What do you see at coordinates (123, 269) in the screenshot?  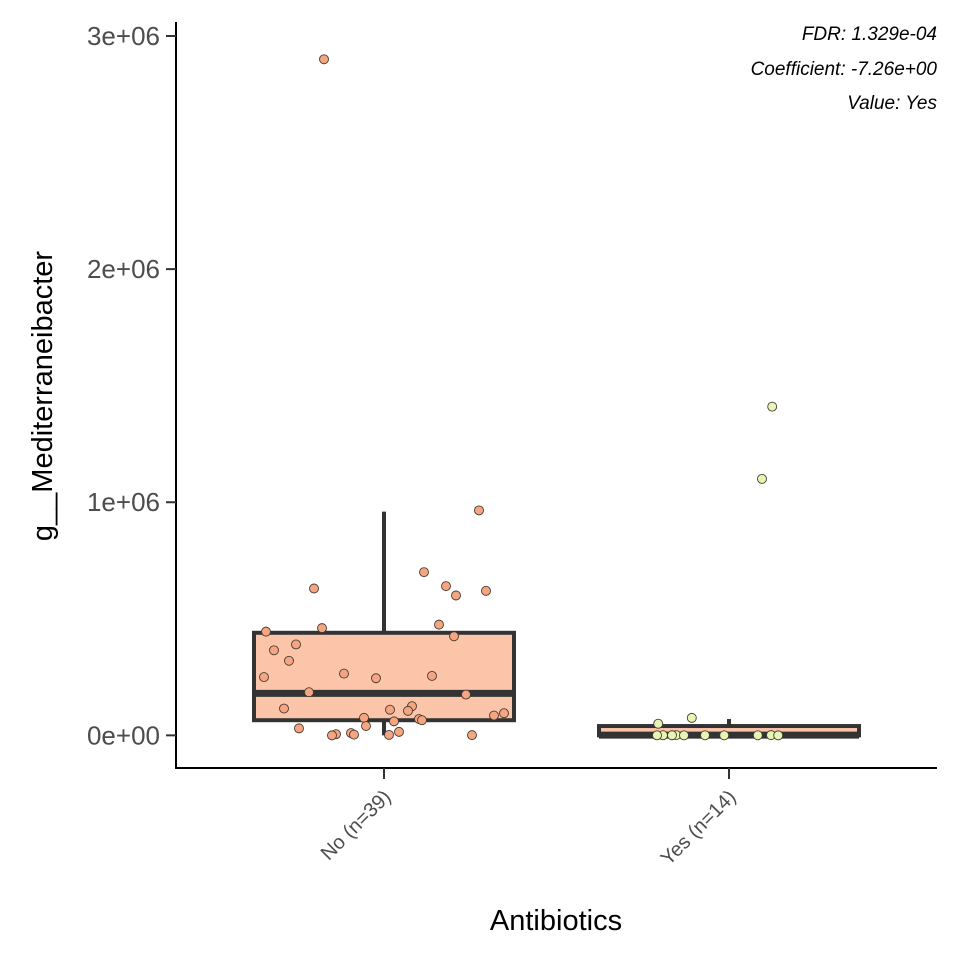 I see `y-tick-label: 2e+06` at bounding box center [123, 269].